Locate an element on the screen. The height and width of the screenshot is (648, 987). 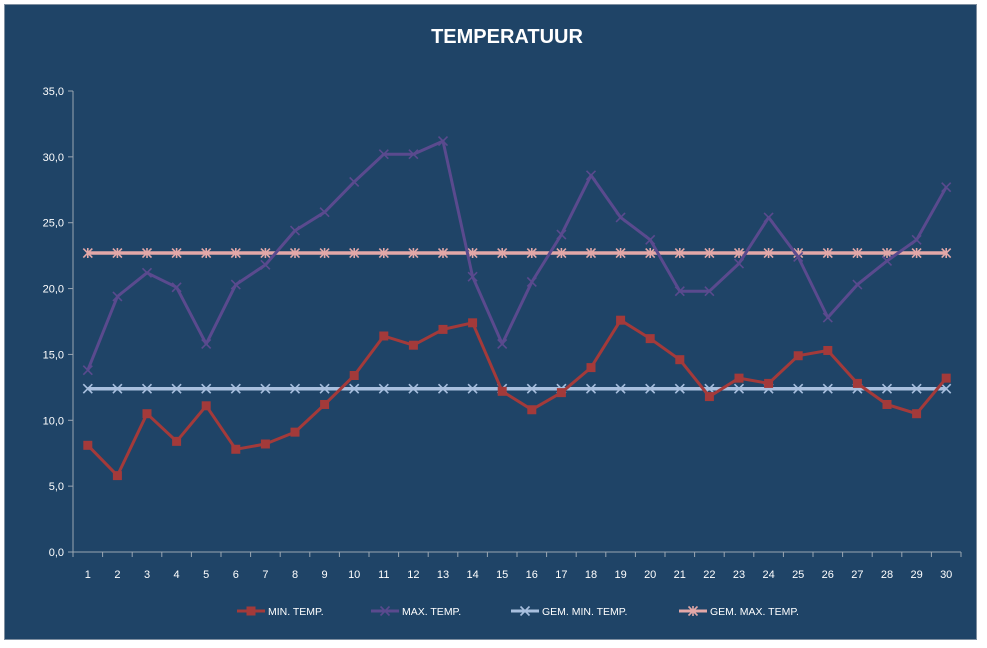
legend-label-gem-max-temp: GEM. MAX. TEMP. is located at coordinates (754, 612).